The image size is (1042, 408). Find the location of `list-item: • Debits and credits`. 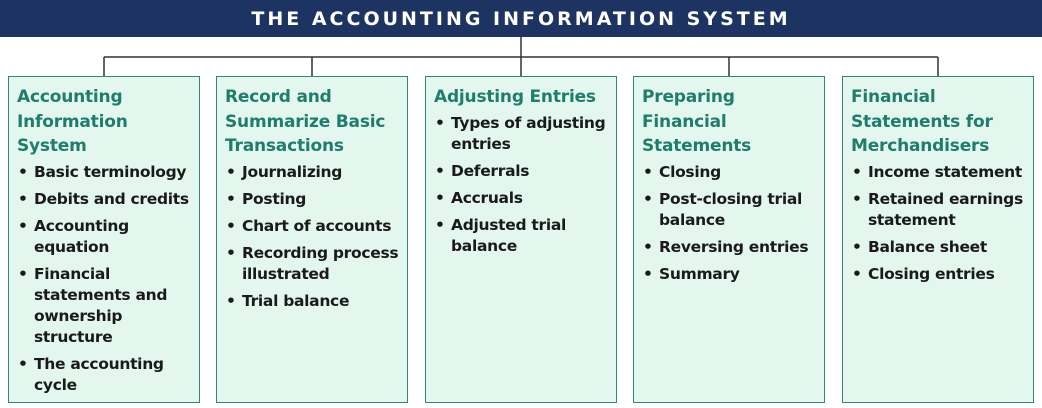

list-item: • Debits and credits is located at coordinates (104, 199).